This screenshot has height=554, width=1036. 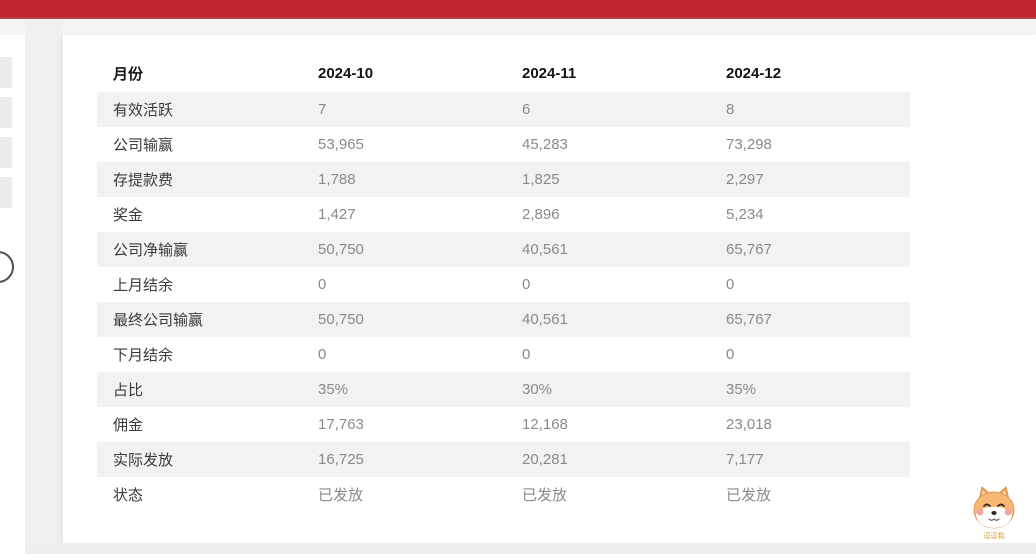 I want to click on table-row: 实际发放 16,725 20,281 7,177, so click(x=503, y=459).